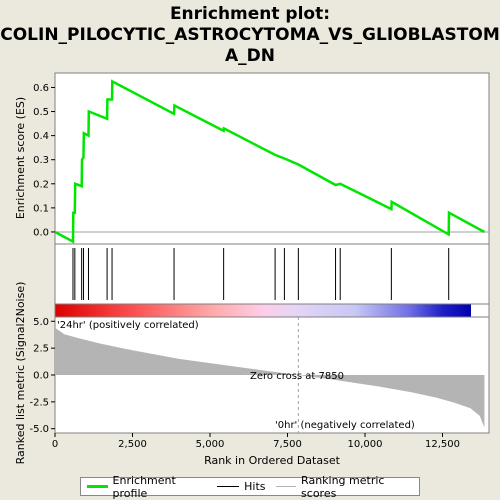 The width and height of the screenshot is (500, 500). I want to click on x-axis-label: Rank in Ordered Dataset, so click(272, 460).